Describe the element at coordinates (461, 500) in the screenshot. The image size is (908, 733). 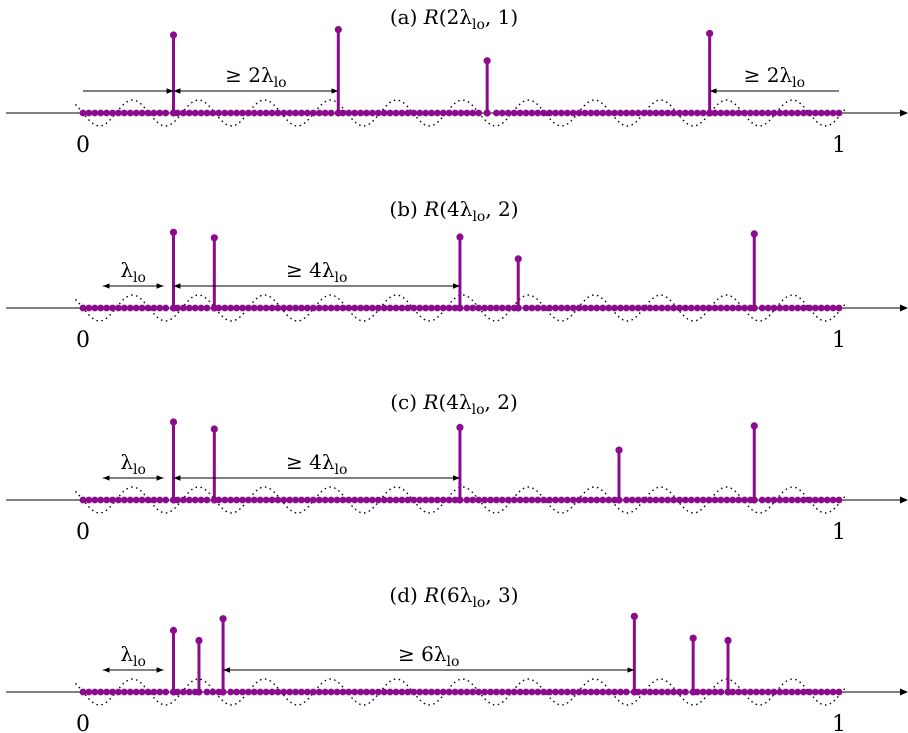
I see `sample-grid` at that location.